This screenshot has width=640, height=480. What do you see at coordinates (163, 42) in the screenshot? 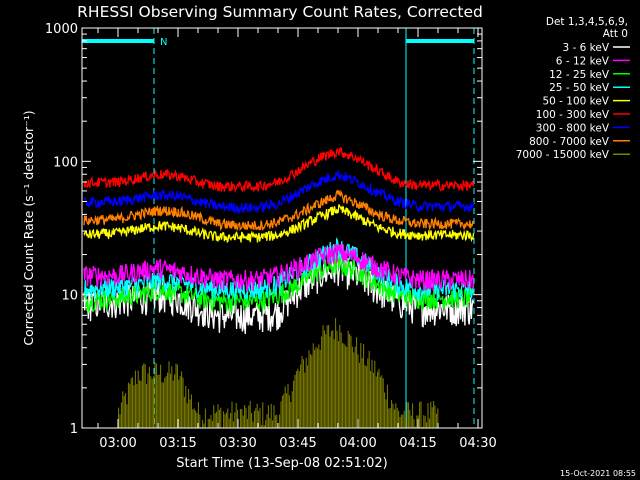
I see `night-label: N` at bounding box center [163, 42].